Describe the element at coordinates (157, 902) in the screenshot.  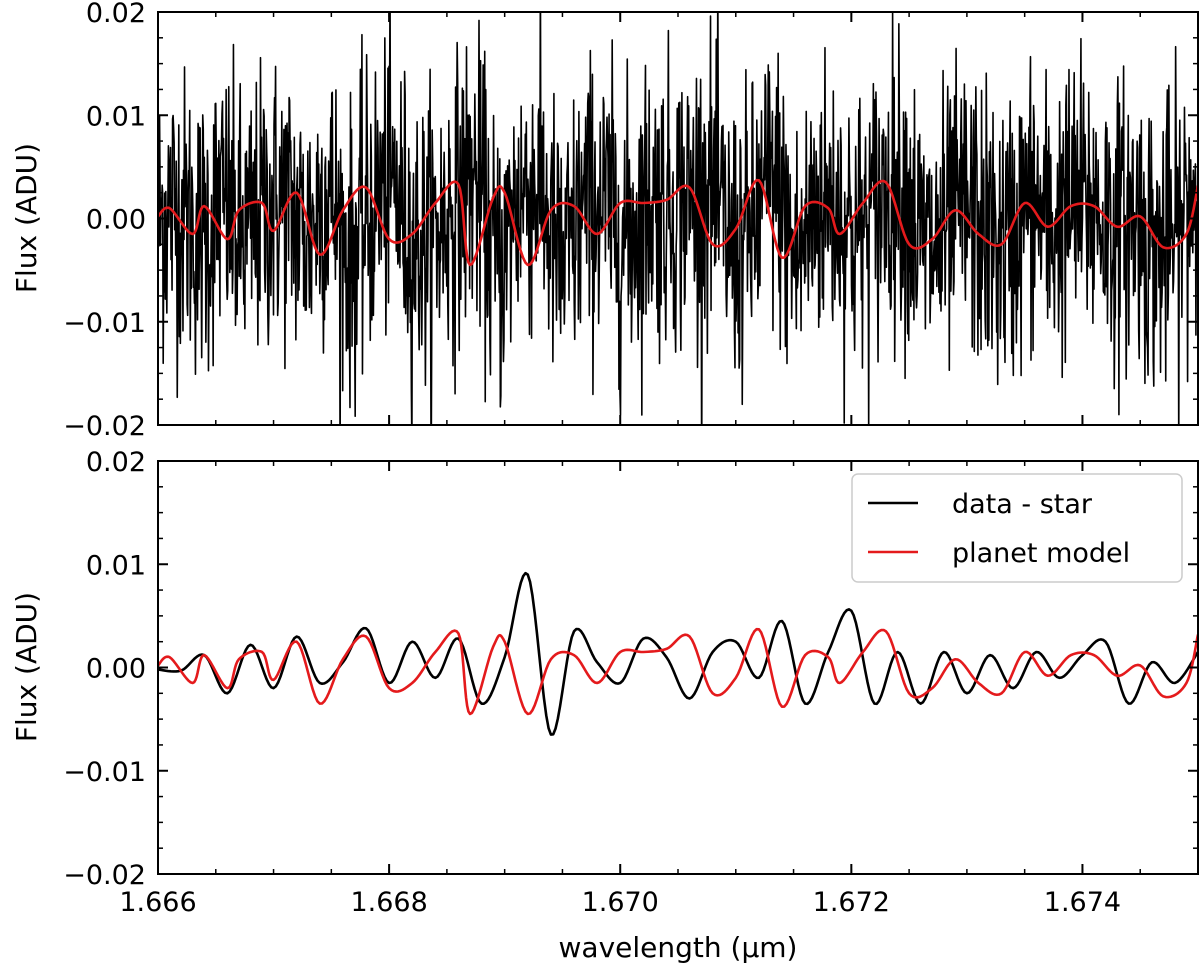
I see `x-tick-label: 1.666` at that location.